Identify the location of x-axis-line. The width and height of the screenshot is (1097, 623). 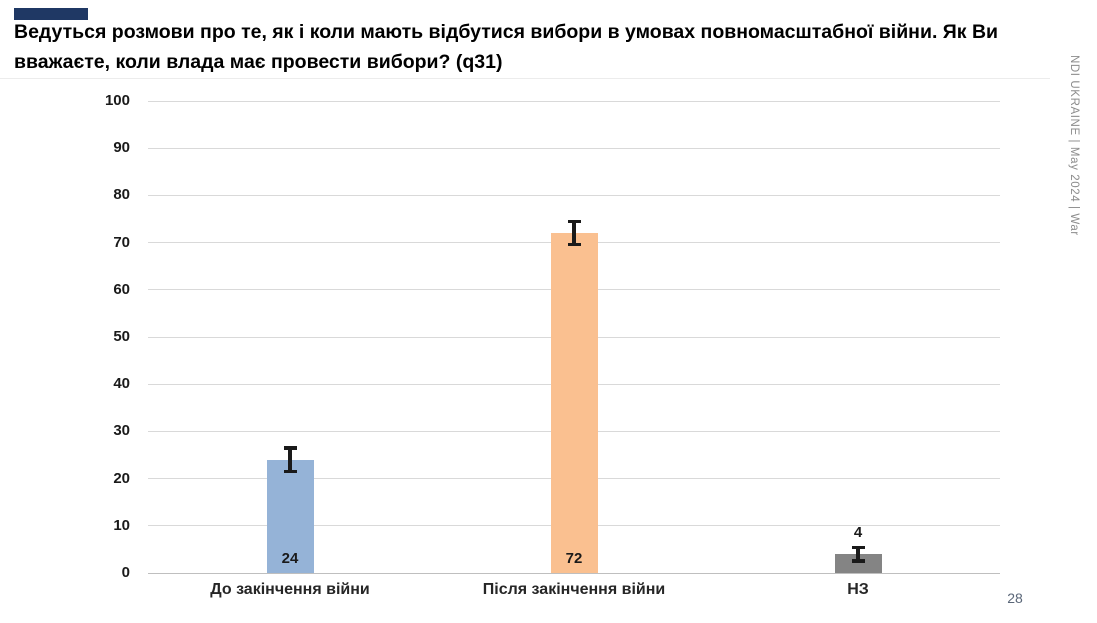
(574, 573).